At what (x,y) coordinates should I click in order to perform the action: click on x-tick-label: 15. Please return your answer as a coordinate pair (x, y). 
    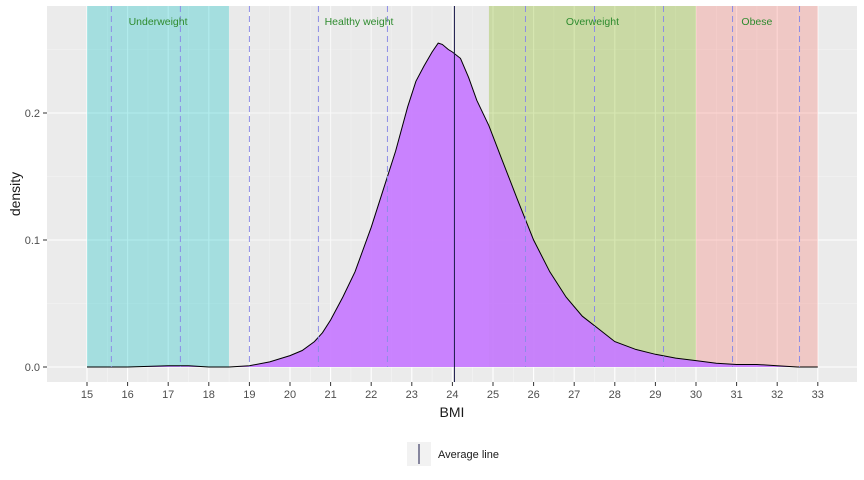
    Looking at the image, I should click on (87, 395).